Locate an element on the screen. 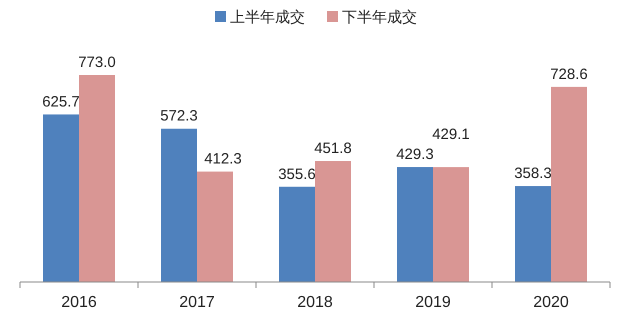 The width and height of the screenshot is (620, 323). data-label: 451.8 is located at coordinates (333, 149).